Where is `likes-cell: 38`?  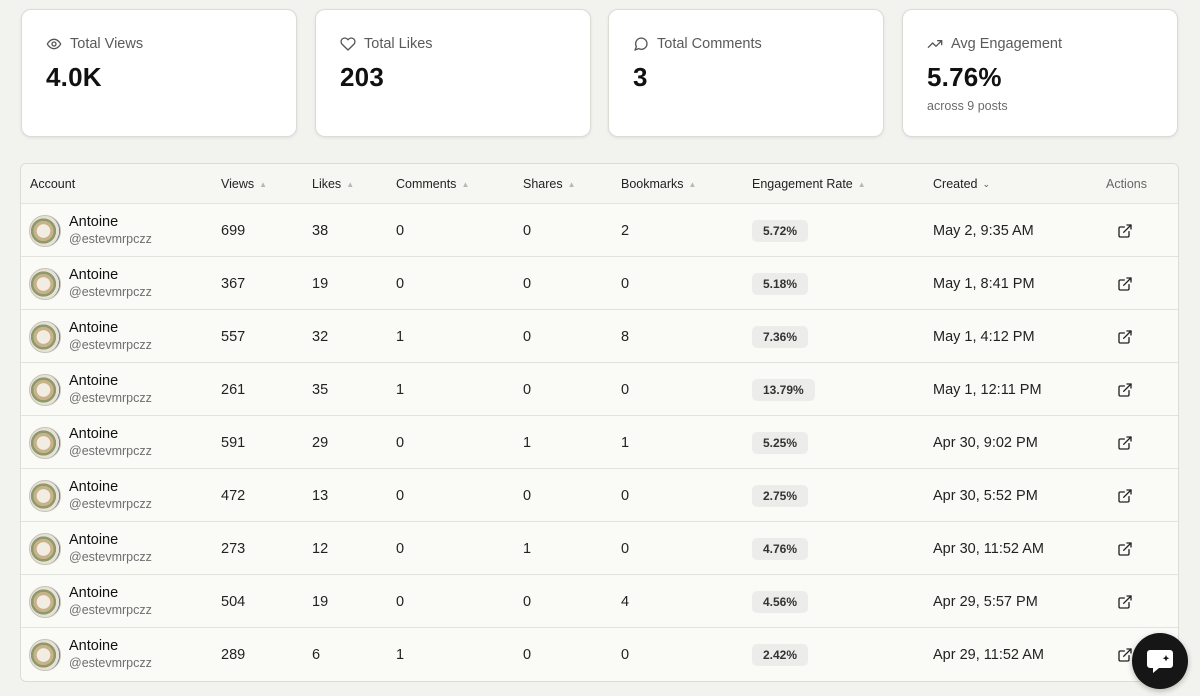 likes-cell: 38 is located at coordinates (320, 230).